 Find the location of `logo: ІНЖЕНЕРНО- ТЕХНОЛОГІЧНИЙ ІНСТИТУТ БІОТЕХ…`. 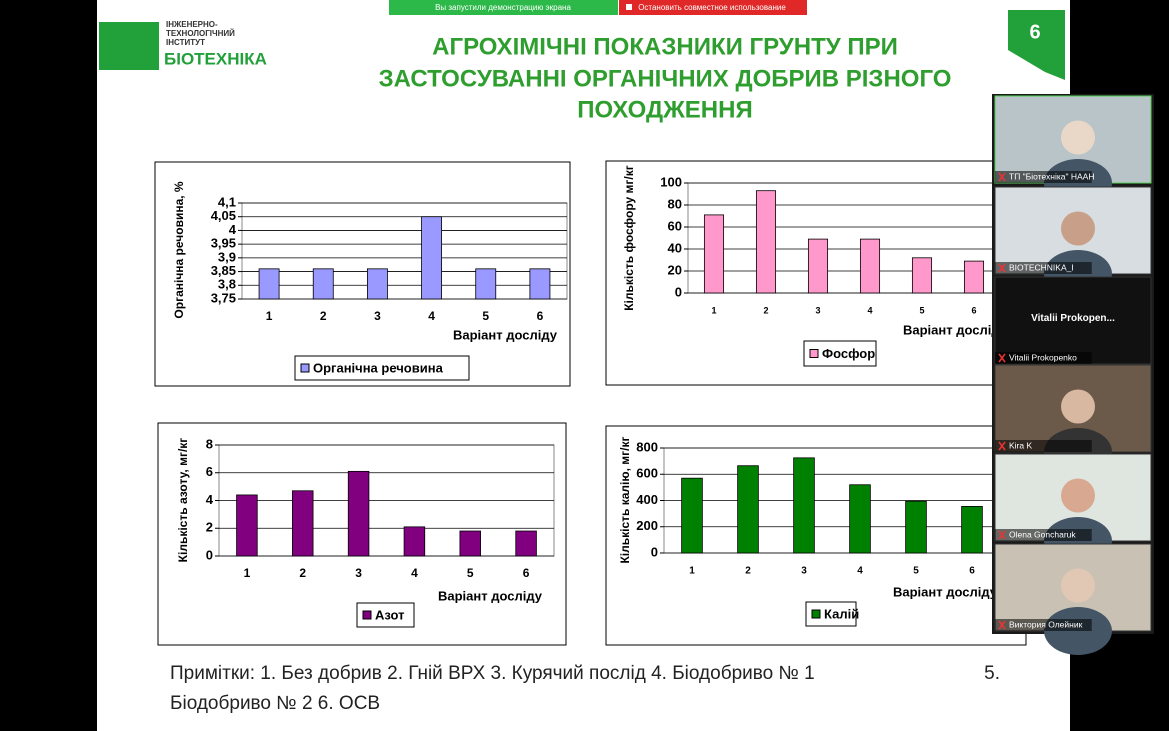

logo: ІНЖЕНЕРНО- ТЕХНОЛОГІЧНИЙ ІНСТИТУТ БІОТЕХ… is located at coordinates (183, 45).